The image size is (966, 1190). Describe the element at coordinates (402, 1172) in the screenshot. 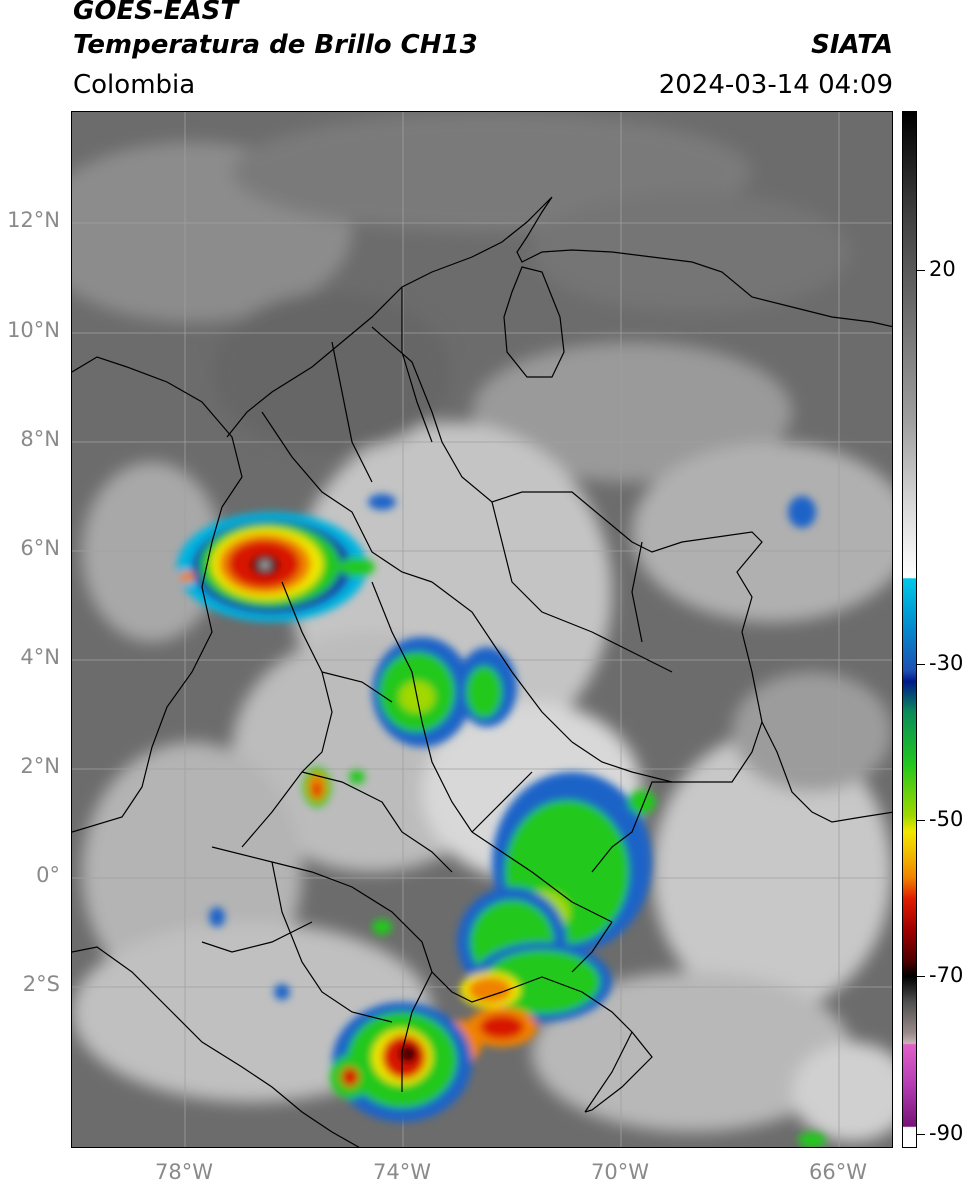

I see `lon-label: 74°W` at that location.